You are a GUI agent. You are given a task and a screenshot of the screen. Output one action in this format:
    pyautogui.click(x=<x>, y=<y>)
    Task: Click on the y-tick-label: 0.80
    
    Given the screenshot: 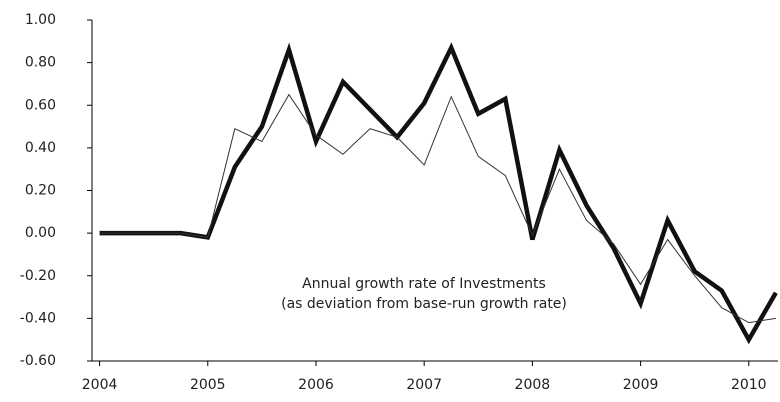 What is the action you would take?
    pyautogui.click(x=40, y=63)
    